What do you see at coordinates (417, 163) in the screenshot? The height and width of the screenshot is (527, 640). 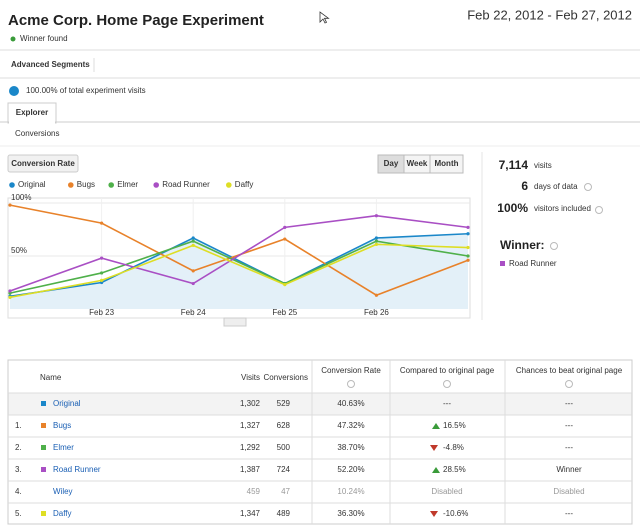 I see `period-button: Week` at bounding box center [417, 163].